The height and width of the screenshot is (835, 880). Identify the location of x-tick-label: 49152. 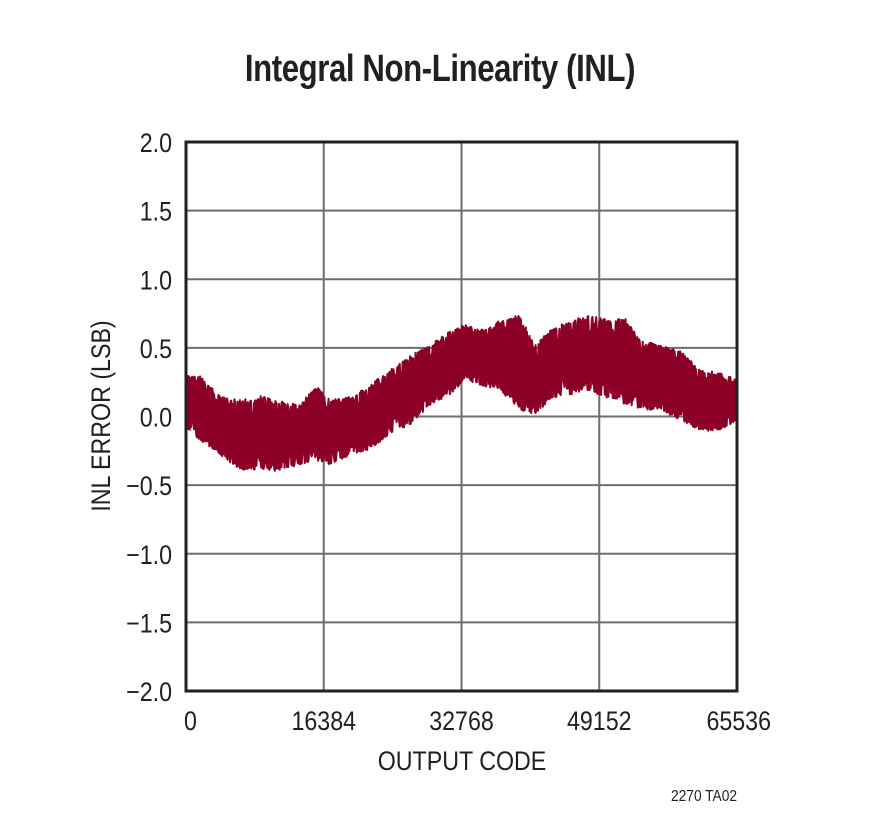
(599, 721).